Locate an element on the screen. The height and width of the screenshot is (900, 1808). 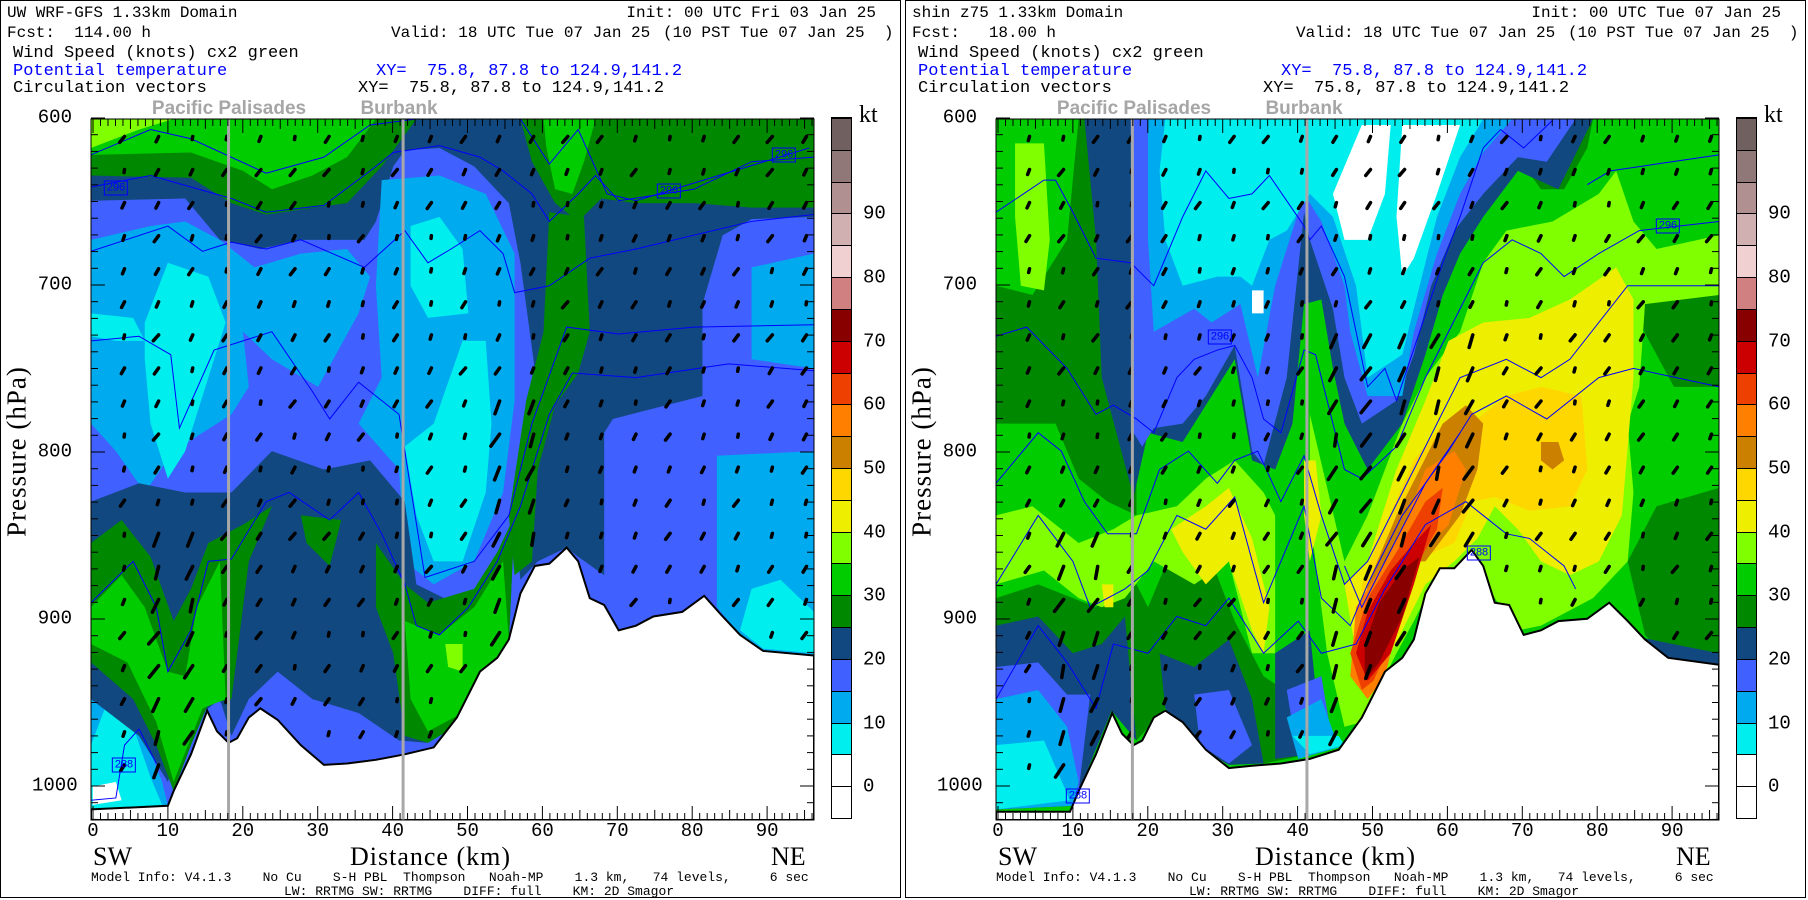
x-tick-label: 10 is located at coordinates (1073, 831).